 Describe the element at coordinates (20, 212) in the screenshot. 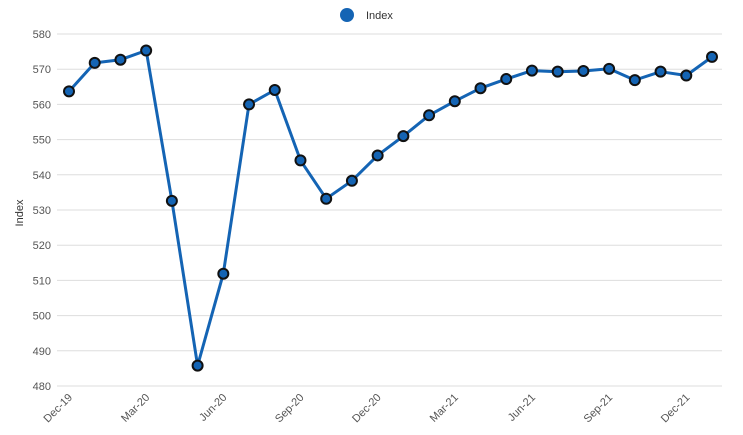

I see `y-axis-title: Index` at that location.